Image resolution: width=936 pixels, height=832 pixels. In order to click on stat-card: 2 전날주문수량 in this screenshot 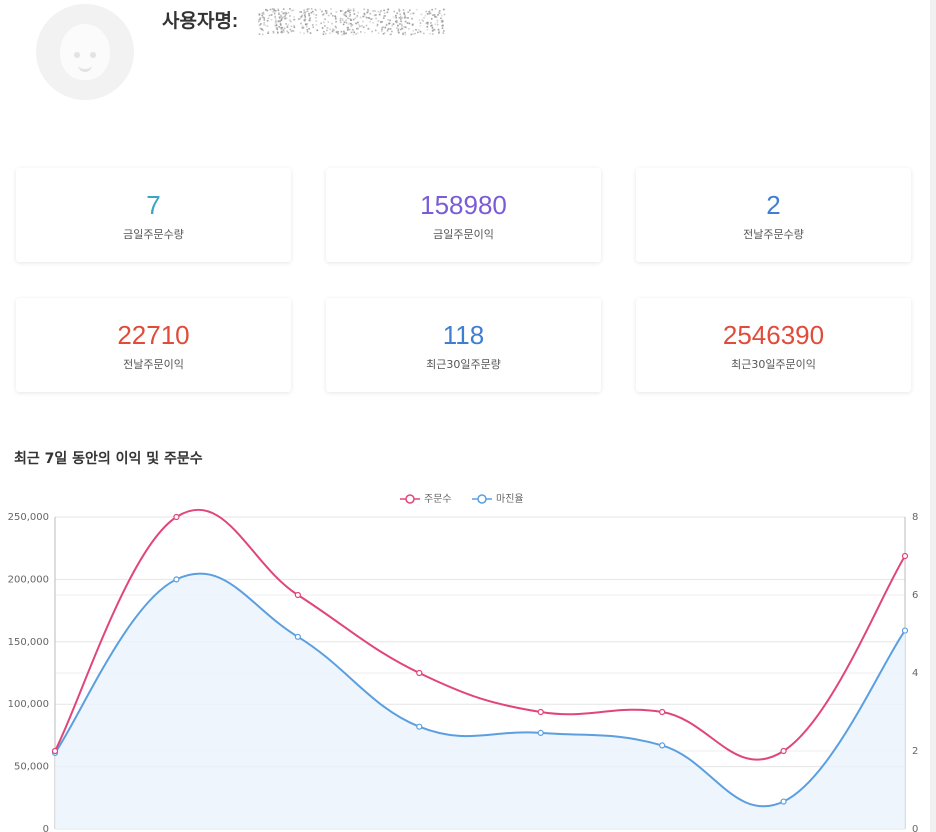, I will do `click(773, 215)`.